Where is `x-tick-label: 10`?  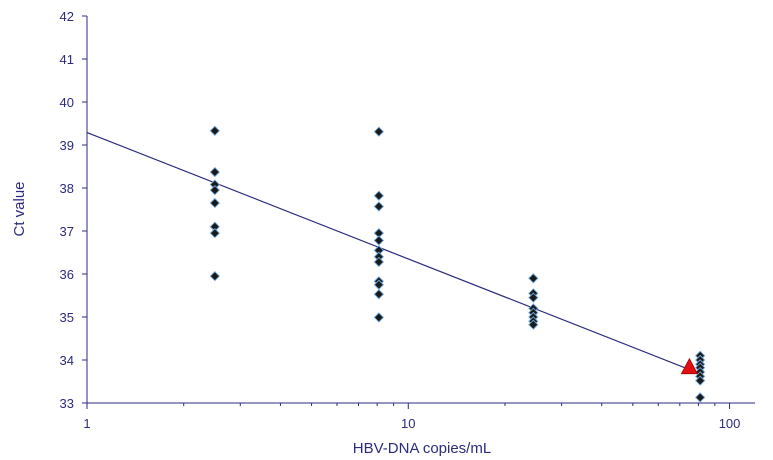 x-tick-label: 10 is located at coordinates (408, 423).